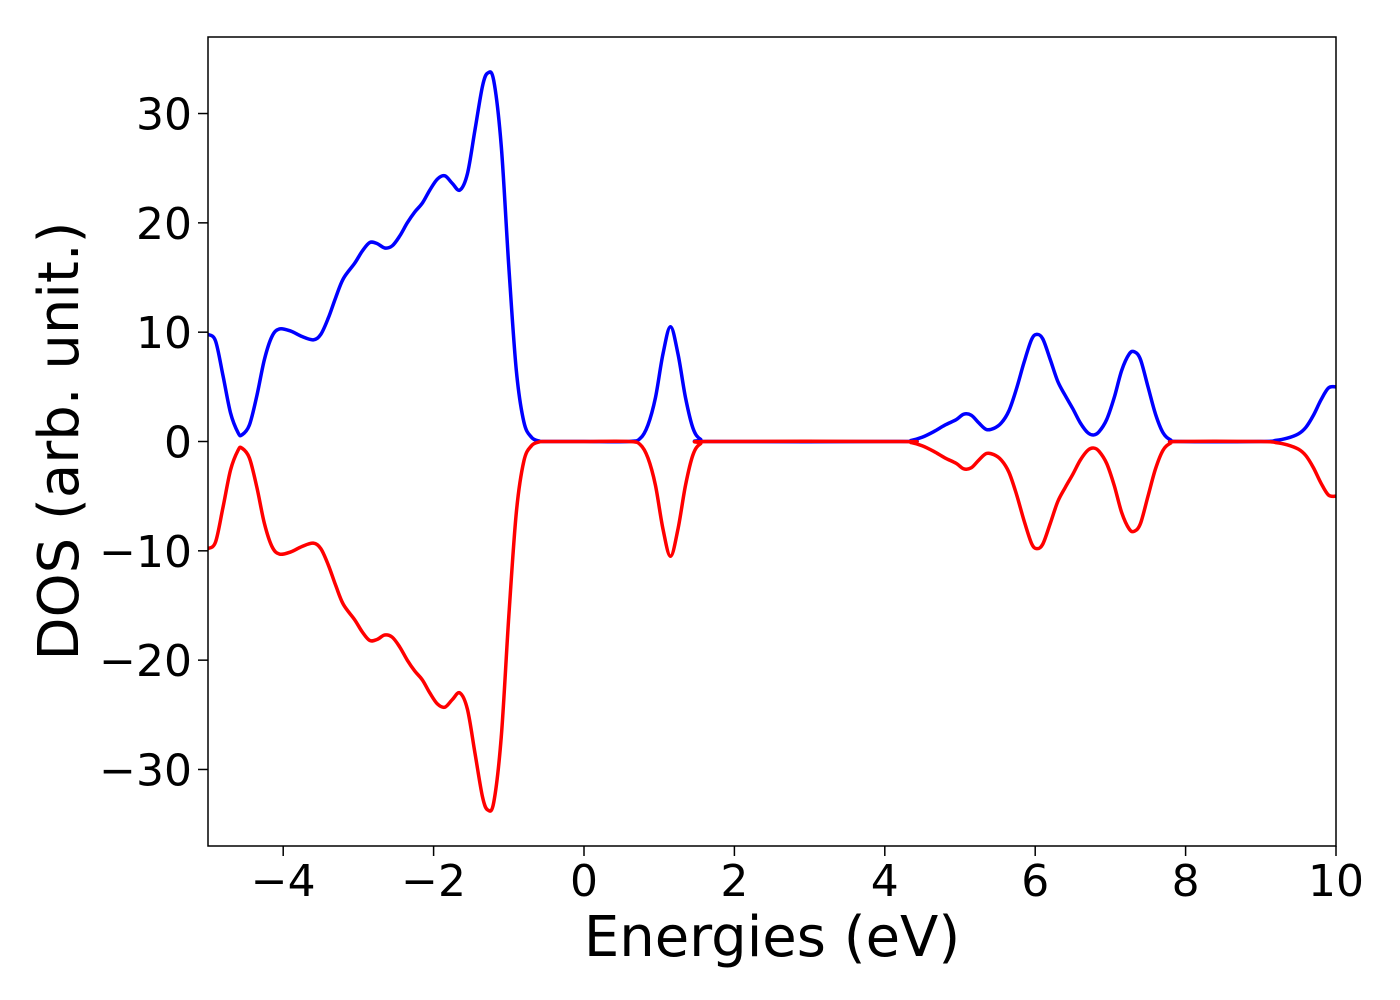  I want to click on x-axis-label: Energies (eV), so click(772, 937).